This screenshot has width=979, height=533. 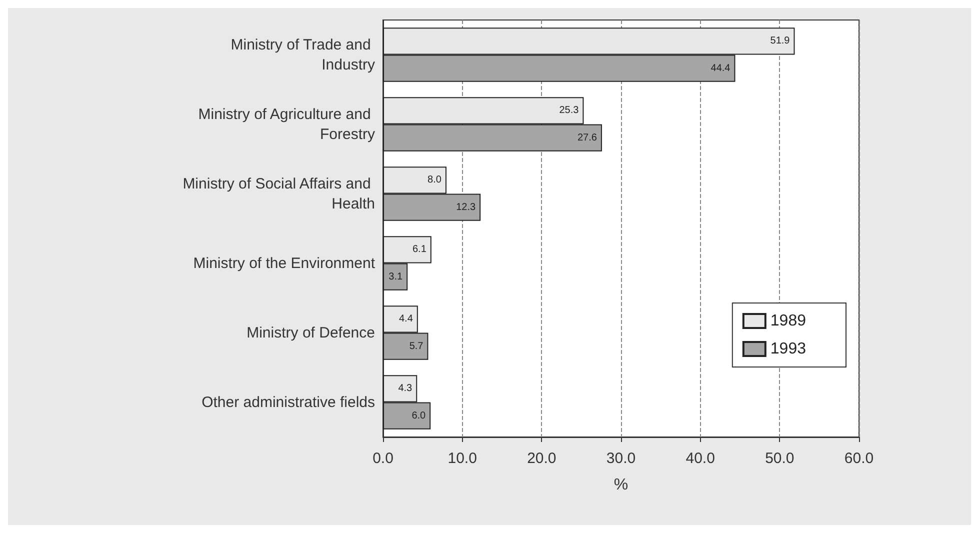 What do you see at coordinates (284, 263) in the screenshot?
I see `y-tick-label: Ministry of the Environment` at bounding box center [284, 263].